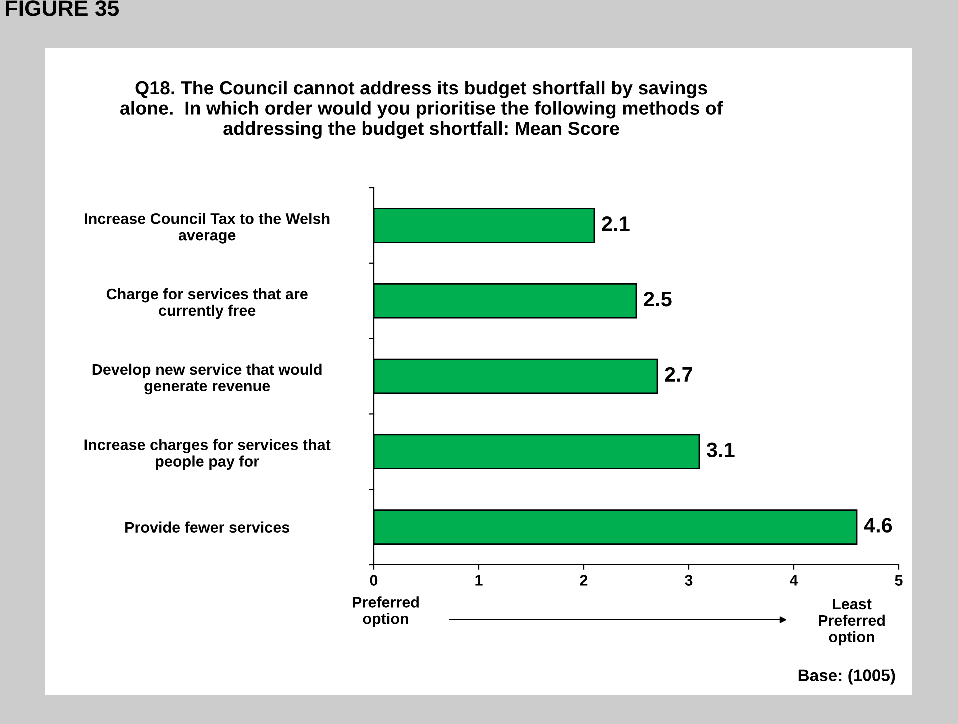 The width and height of the screenshot is (958, 724). What do you see at coordinates (207, 379) in the screenshot?
I see `y-tick-label: Develop new service that would generate revenue` at bounding box center [207, 379].